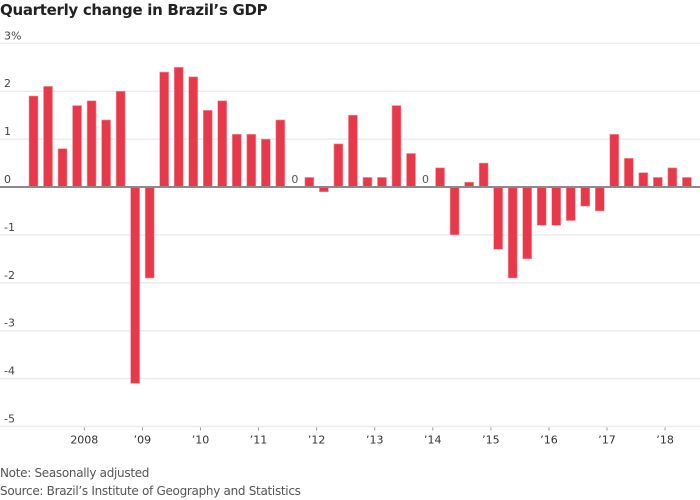  Describe the element at coordinates (317, 440) in the screenshot. I see `x-tick-label: ’12` at that location.